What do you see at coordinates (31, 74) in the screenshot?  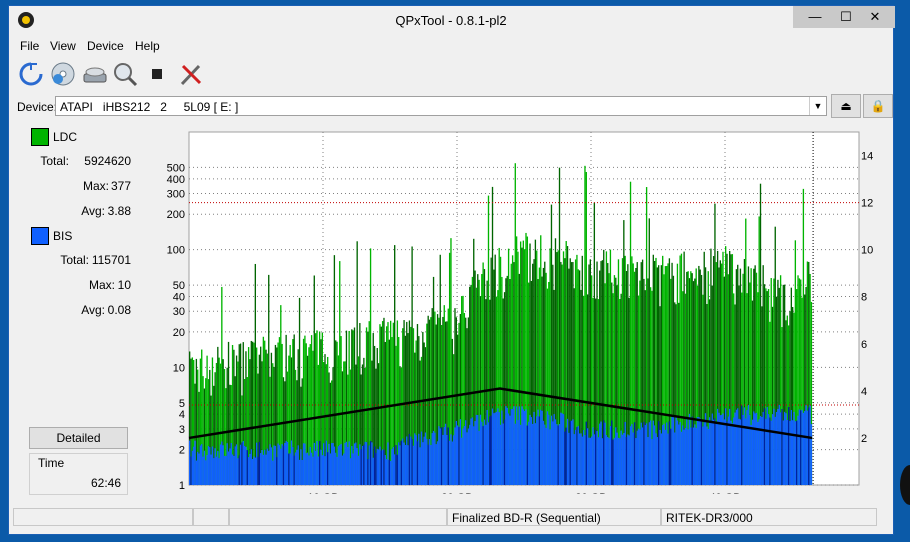 I see `refresh-icon` at bounding box center [31, 74].